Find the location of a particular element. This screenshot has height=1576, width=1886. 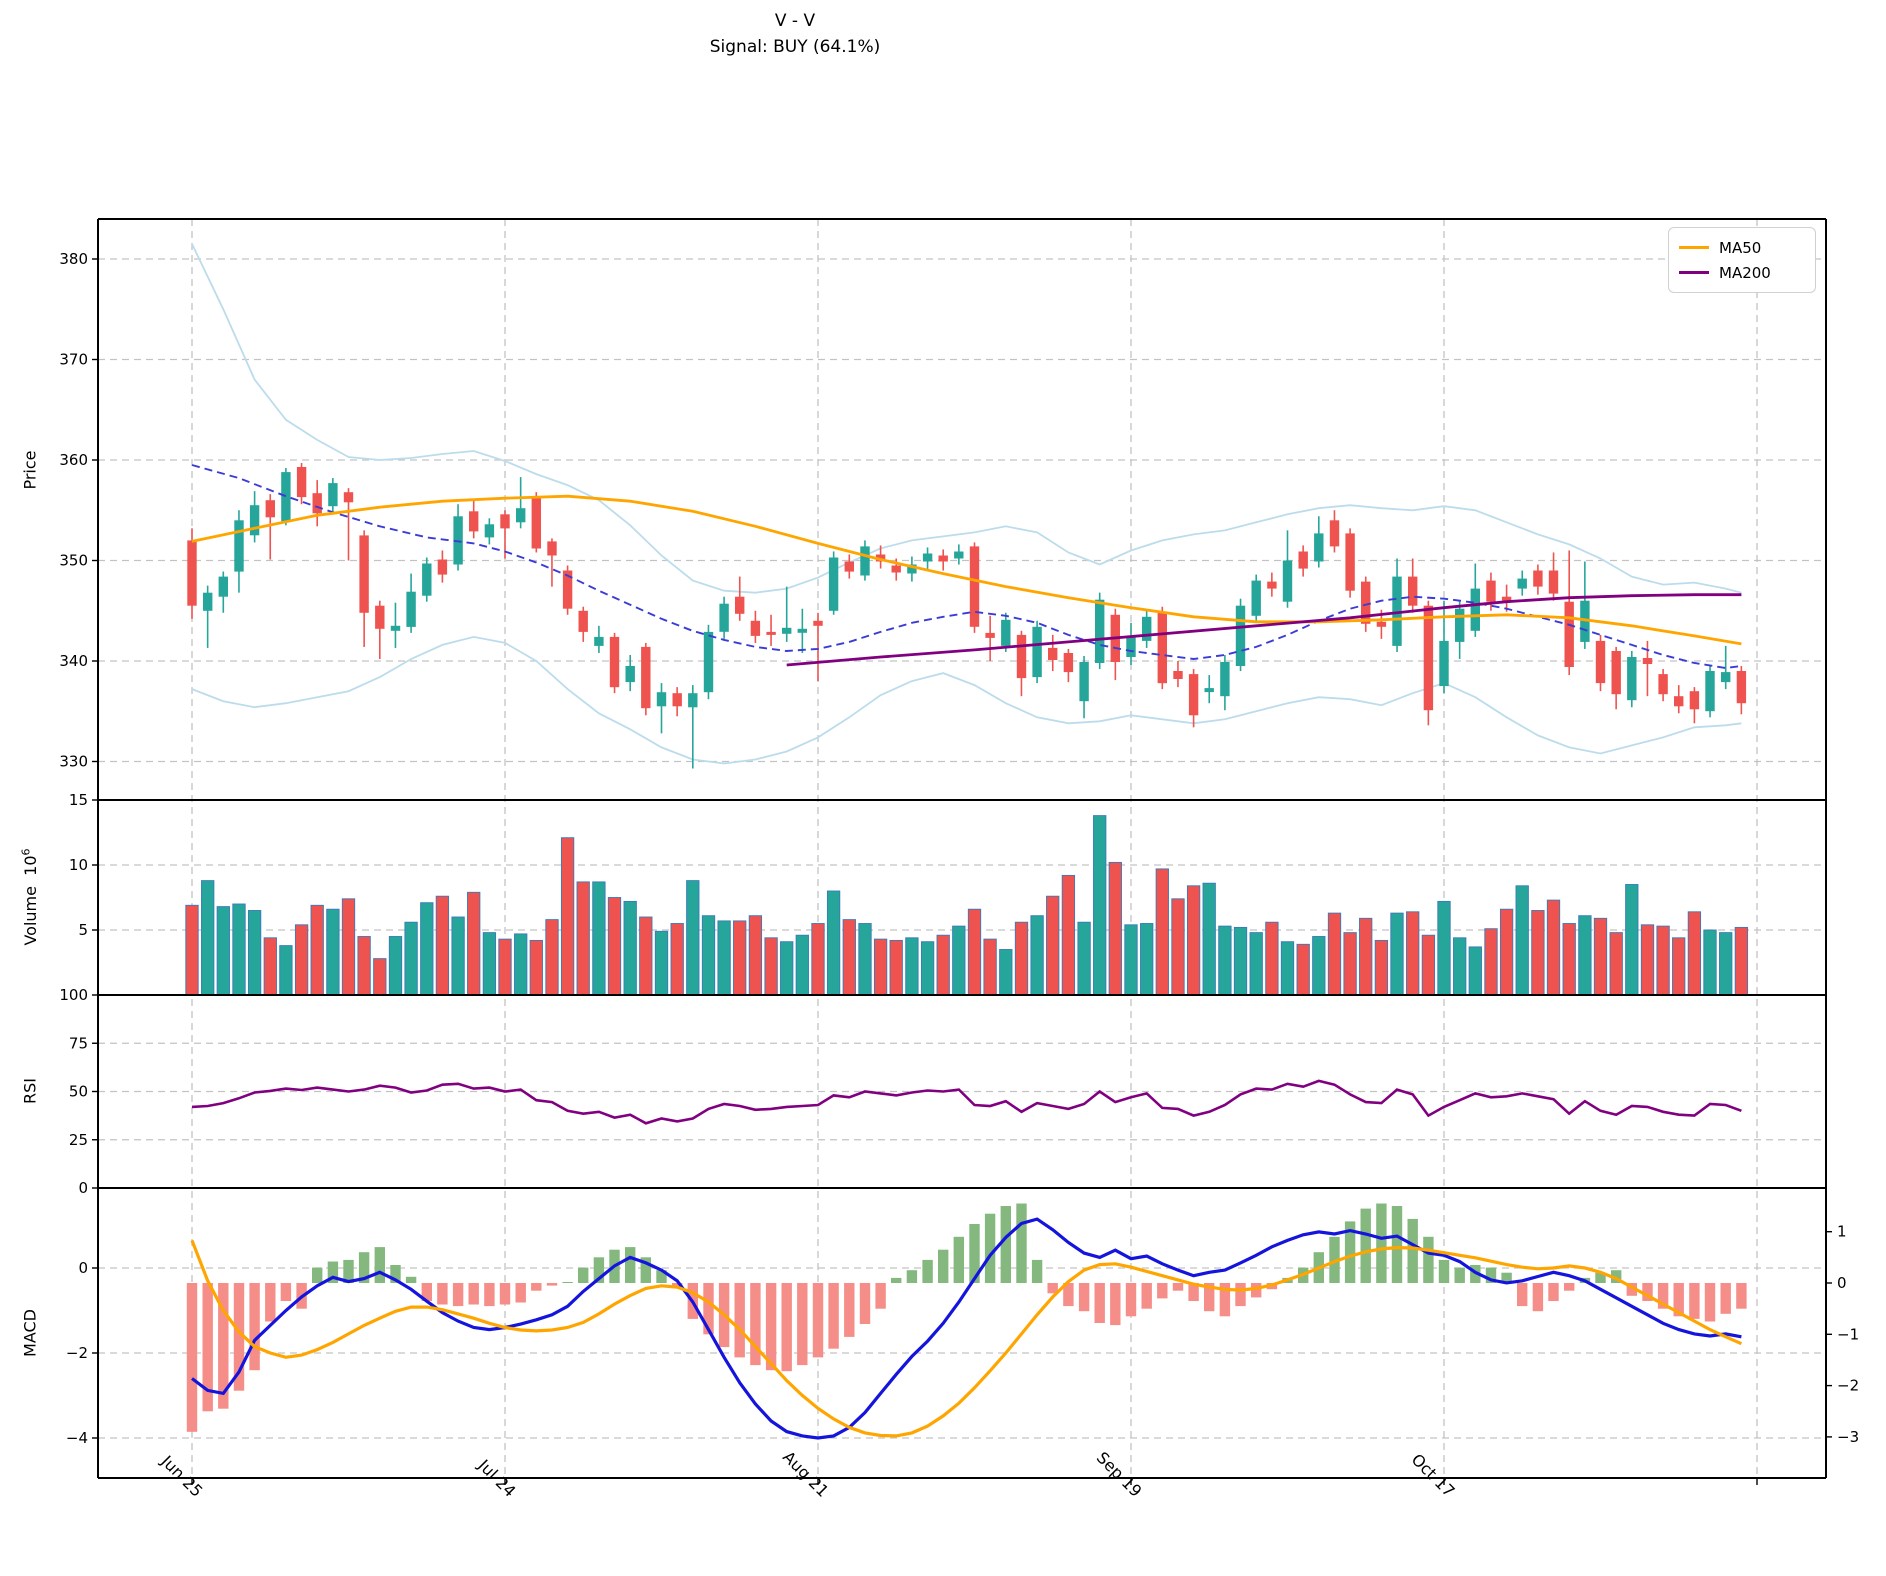

y-tick-label: 15 is located at coordinates (78, 800).